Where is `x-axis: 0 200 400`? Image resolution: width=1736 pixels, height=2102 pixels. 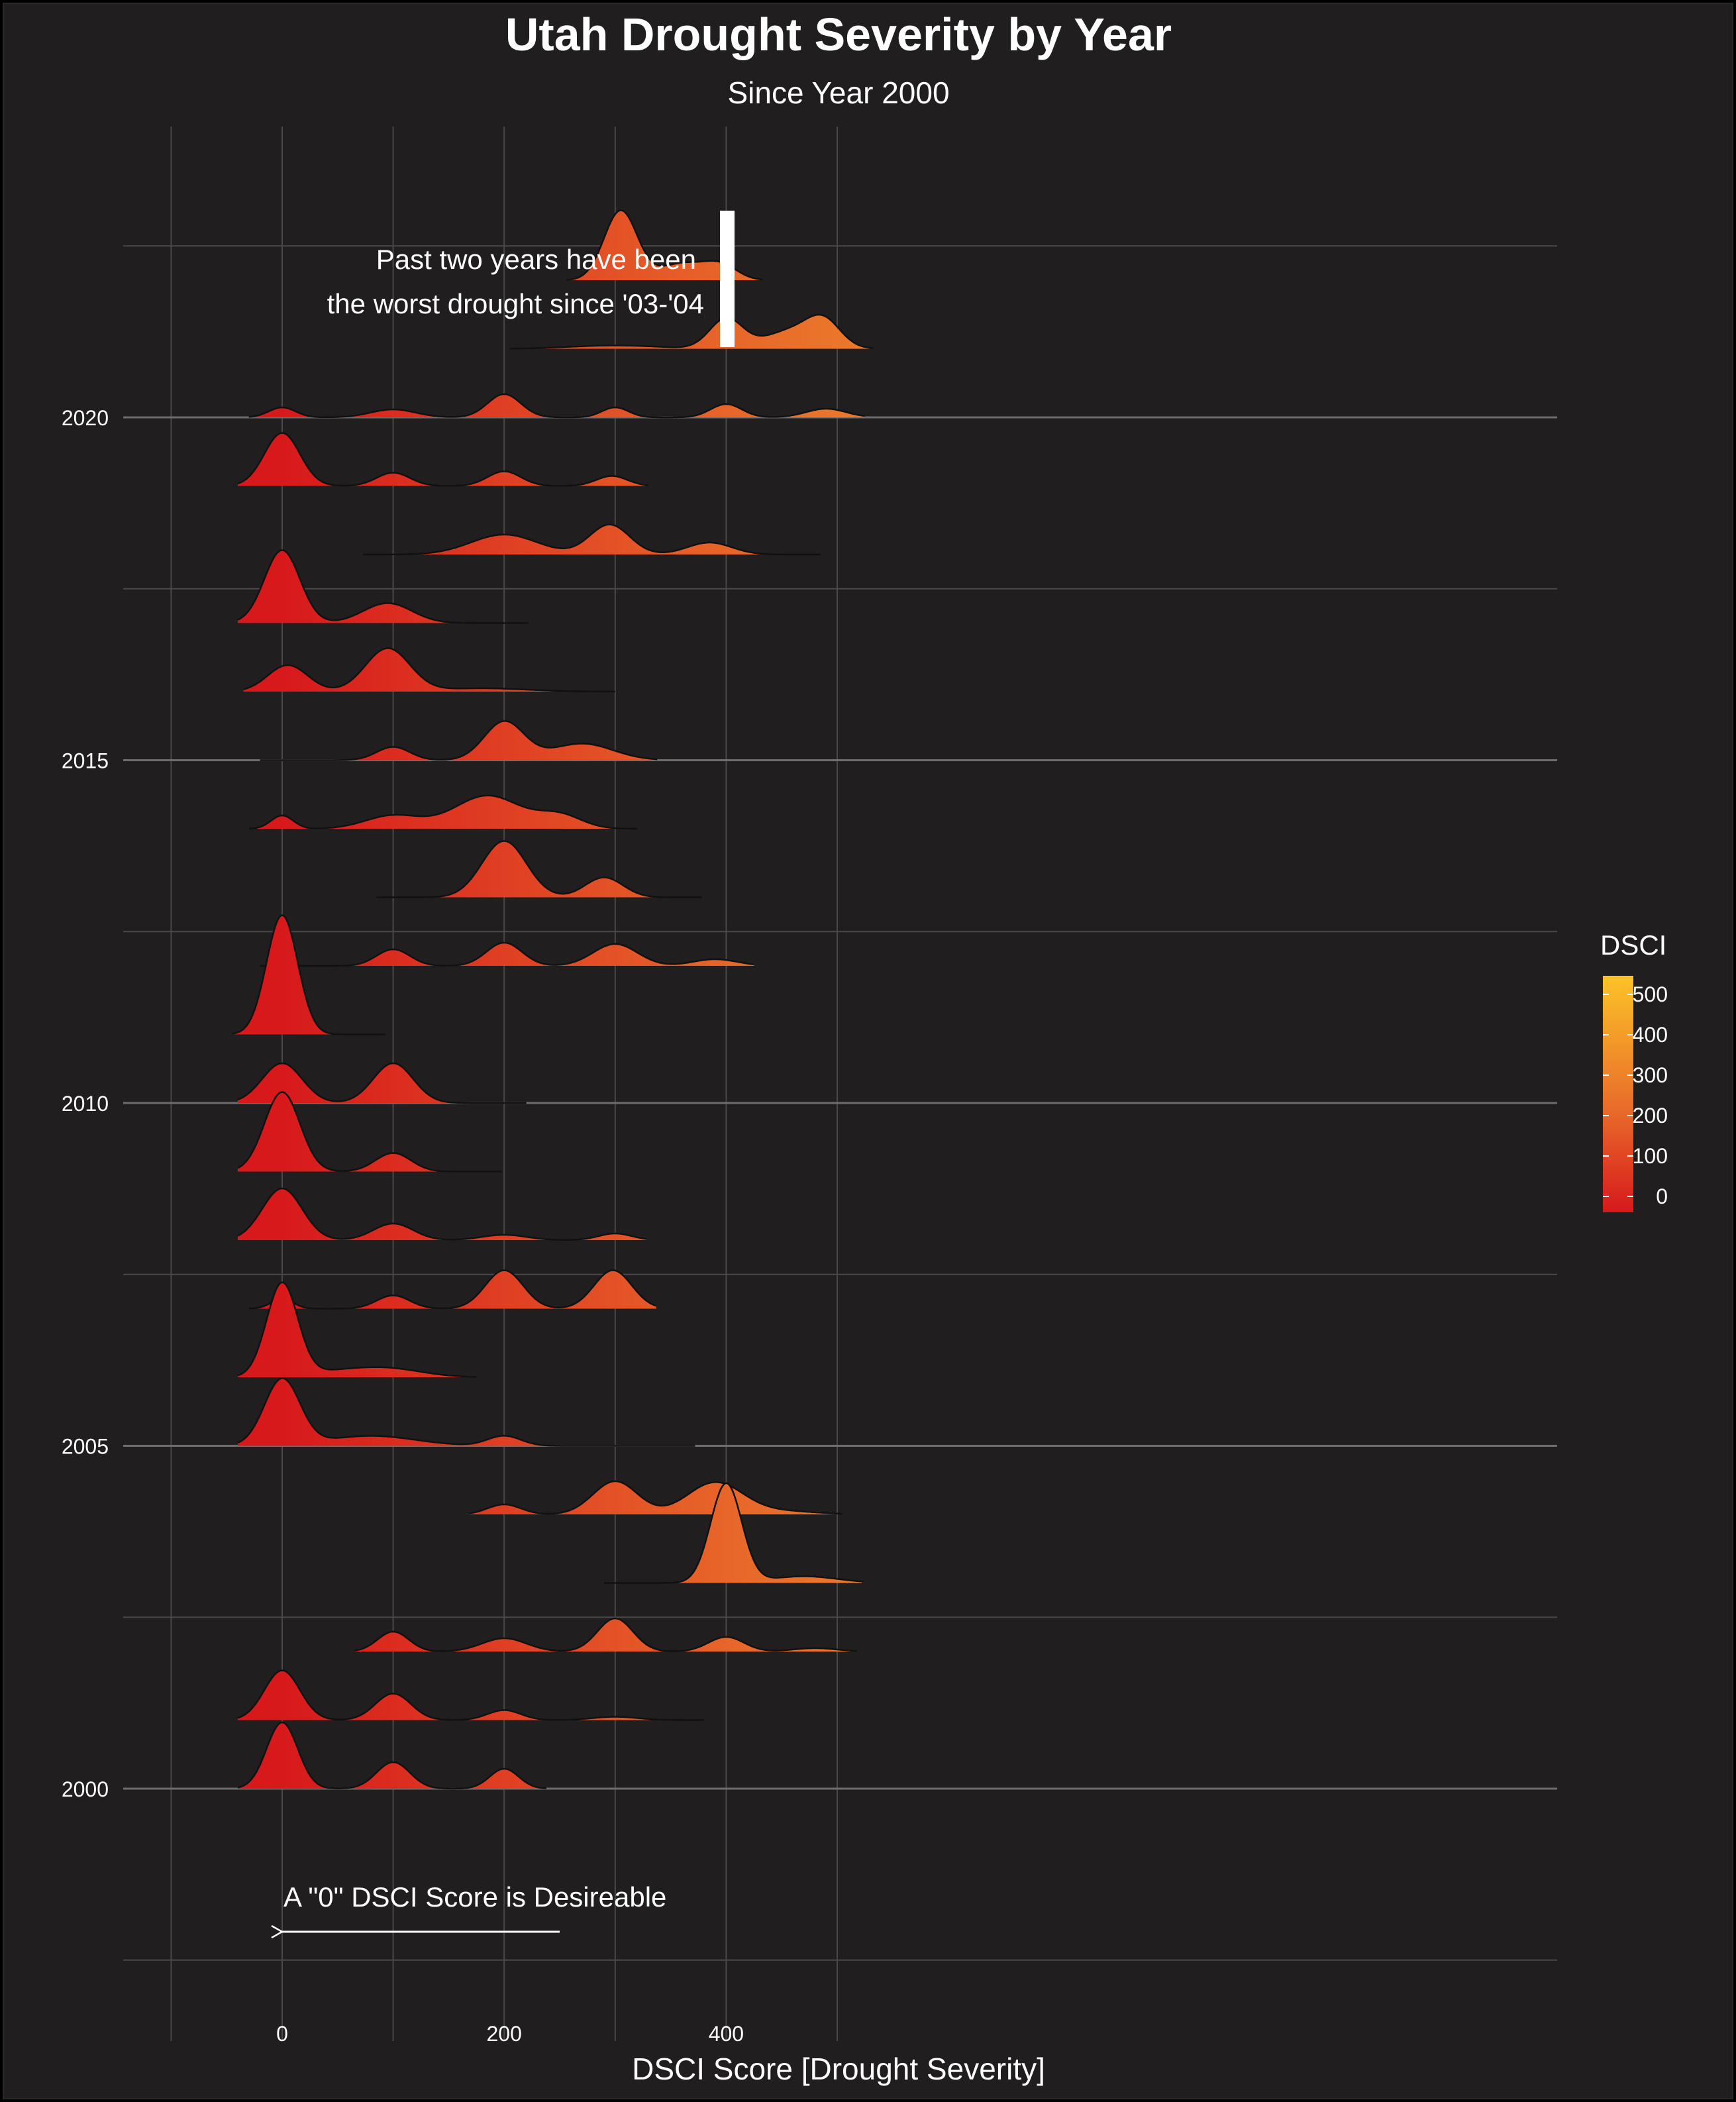 x-axis: 0 200 400 is located at coordinates (510, 2034).